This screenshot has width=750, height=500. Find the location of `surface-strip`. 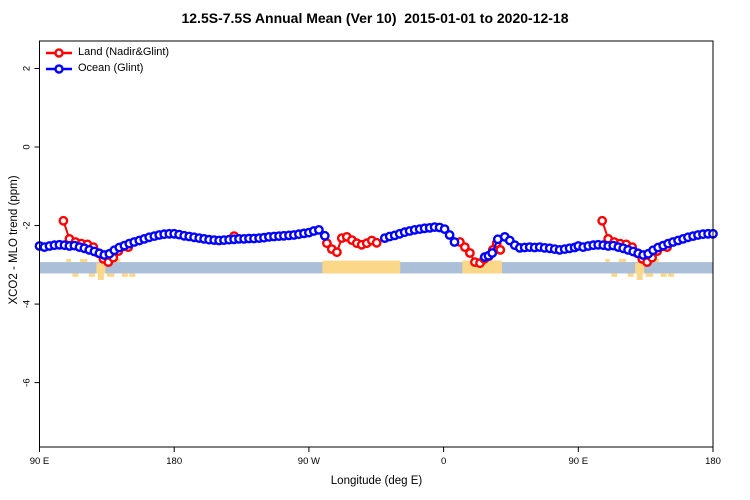

surface-strip is located at coordinates (376, 269).